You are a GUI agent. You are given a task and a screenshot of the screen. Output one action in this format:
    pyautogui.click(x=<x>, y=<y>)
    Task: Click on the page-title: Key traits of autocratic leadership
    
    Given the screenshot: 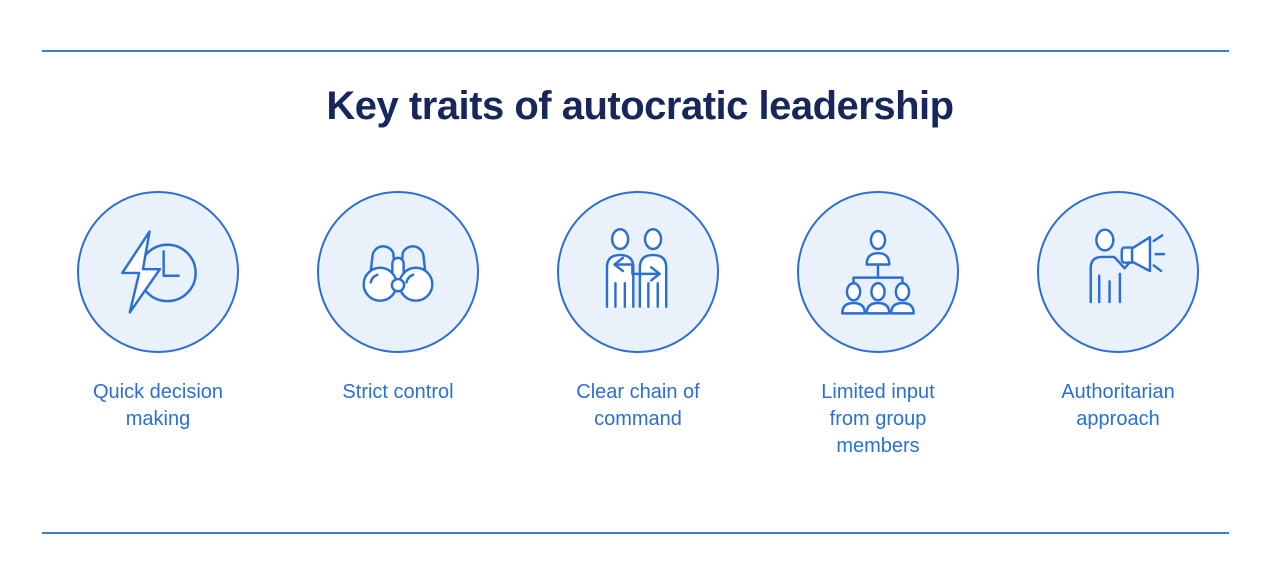 What is the action you would take?
    pyautogui.click(x=640, y=106)
    